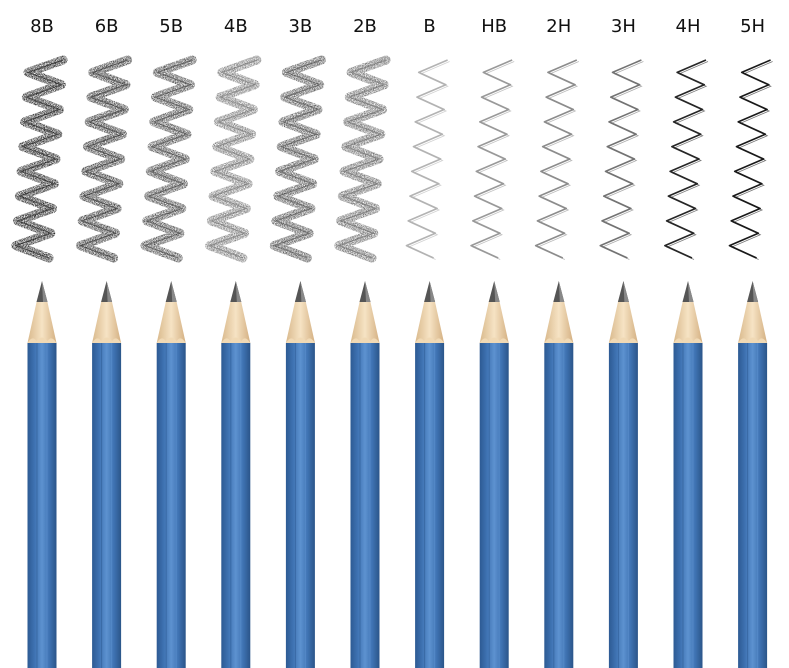 The image size is (789, 668). What do you see at coordinates (688, 474) in the screenshot?
I see `pencil-4h` at bounding box center [688, 474].